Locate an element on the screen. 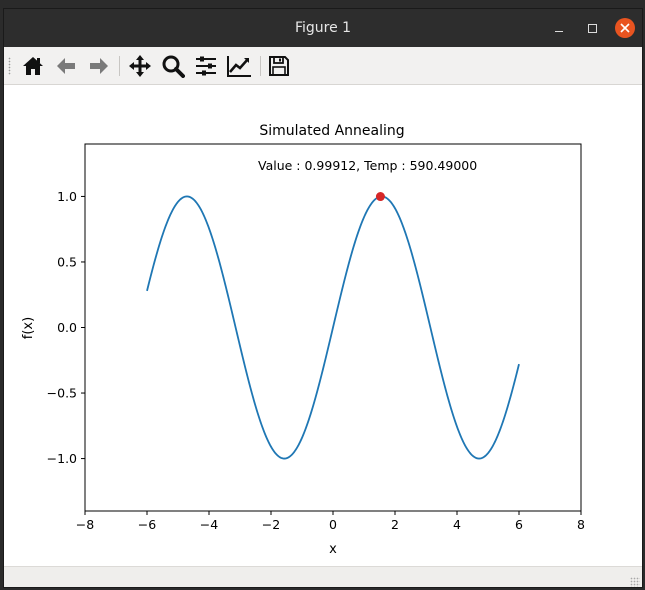 The height and width of the screenshot is (590, 645). save-button is located at coordinates (279, 66).